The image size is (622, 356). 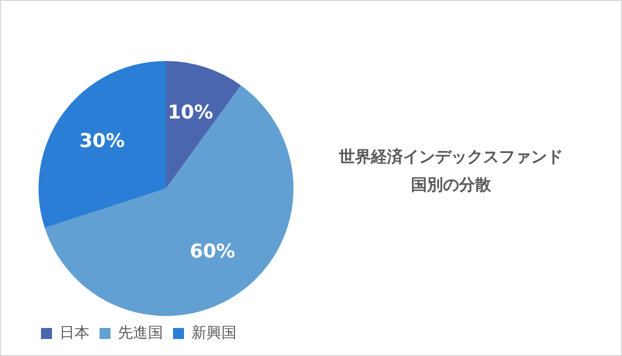 I want to click on data-label: 10%, so click(x=191, y=112).